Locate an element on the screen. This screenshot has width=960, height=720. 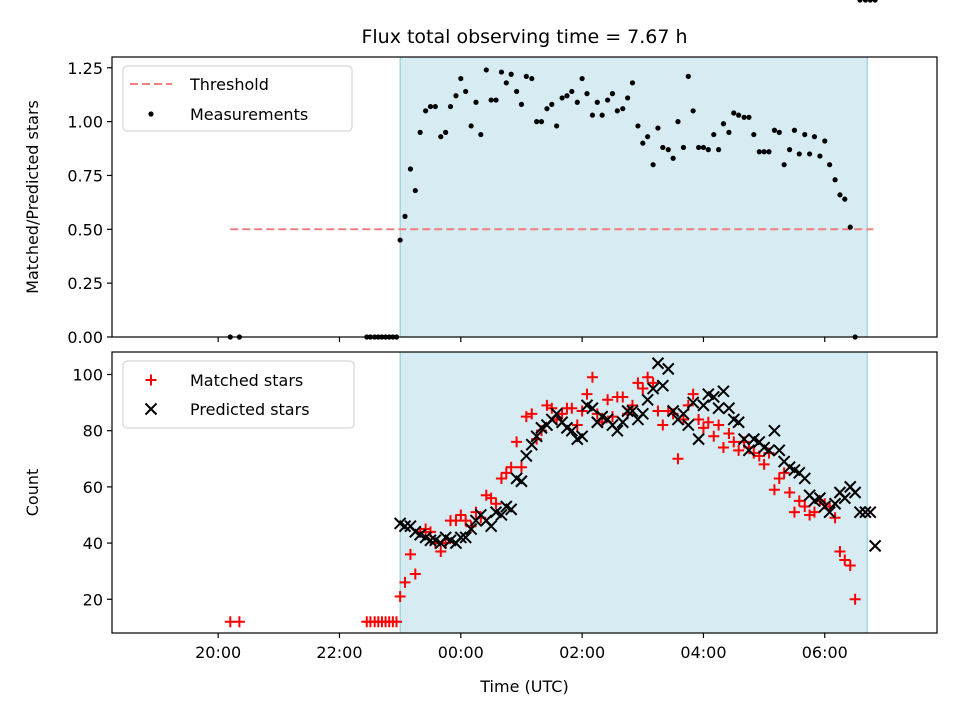
x-tick-label: 06:00 is located at coordinates (825, 652).